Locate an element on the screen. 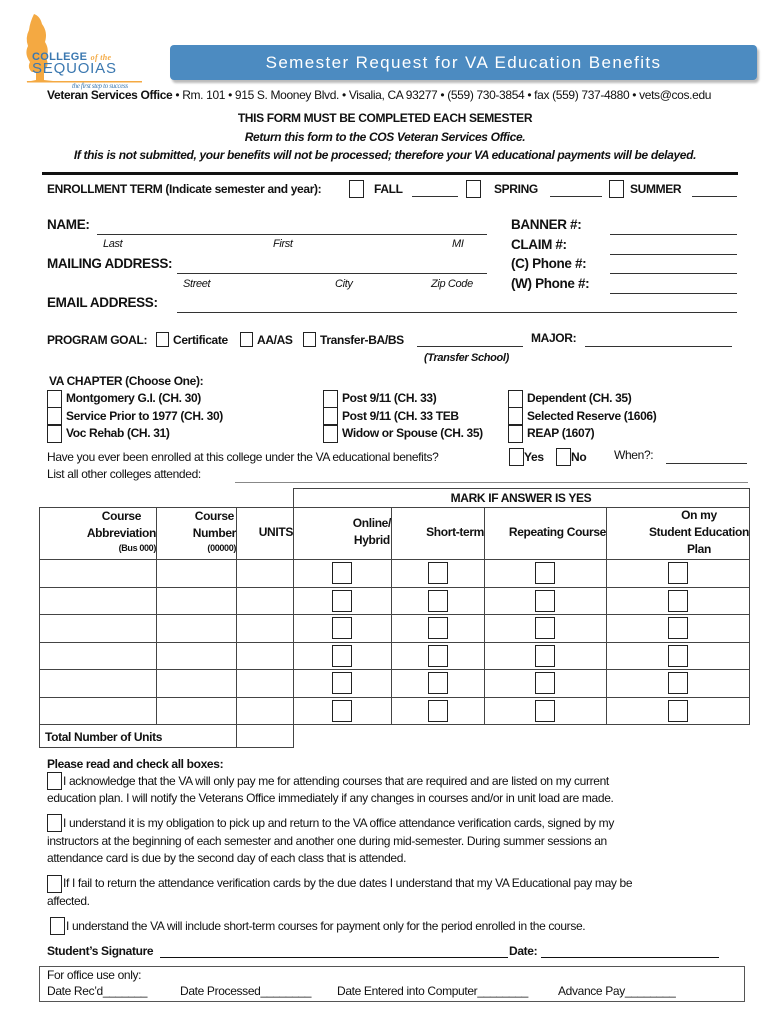 Image resolution: width=770 pixels, height=1024 pixels. program-goal-label: PROGRAM GOAL: is located at coordinates (97, 340).